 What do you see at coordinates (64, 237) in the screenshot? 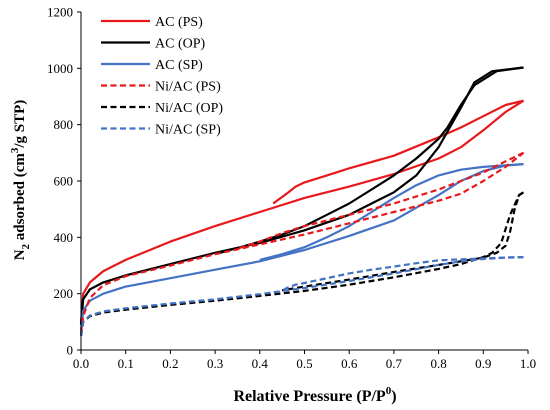
I see `y-tick-label: 400` at bounding box center [64, 237].